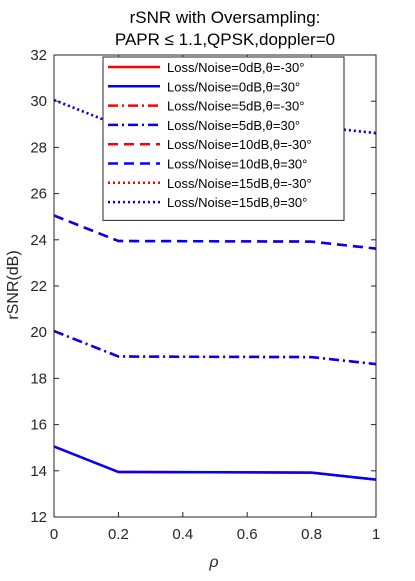  What do you see at coordinates (247, 534) in the screenshot?
I see `x-tick-label: 0.6` at bounding box center [247, 534].